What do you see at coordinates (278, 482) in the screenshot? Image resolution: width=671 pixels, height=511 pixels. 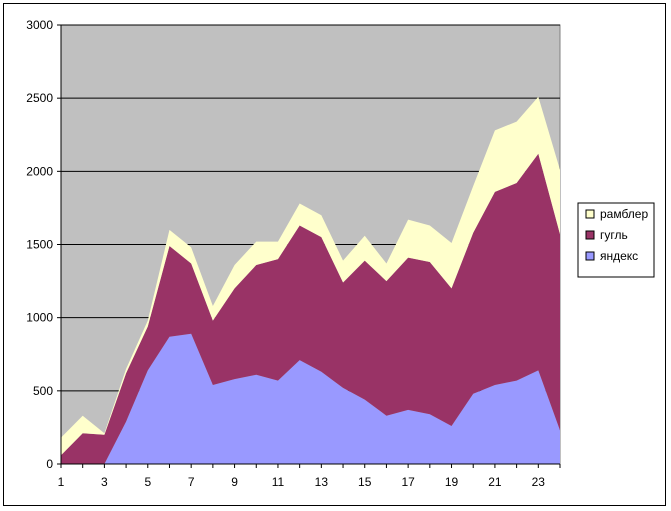 I see `x-tick-label-11: 11` at bounding box center [278, 482].